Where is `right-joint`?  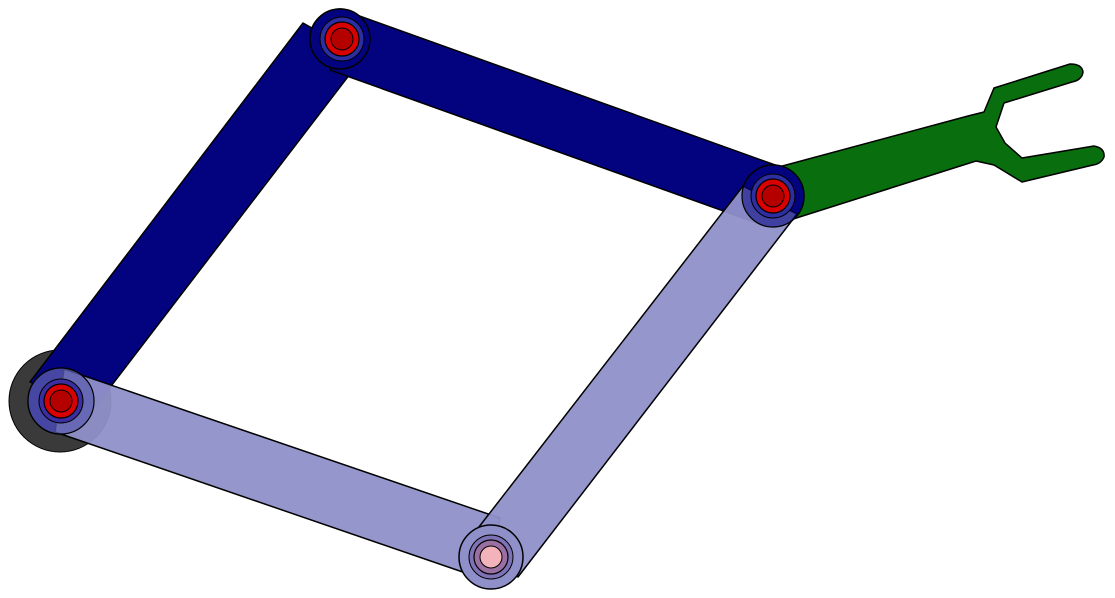 right-joint is located at coordinates (773, 196).